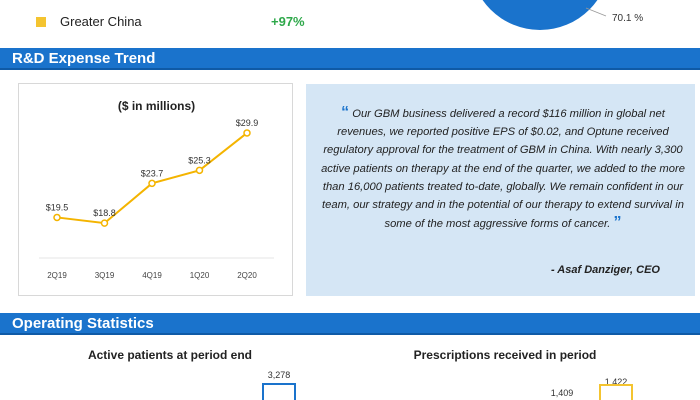 This screenshot has height=400, width=700. Describe the element at coordinates (104, 213) in the screenshot. I see `data-label: $18.8` at that location.